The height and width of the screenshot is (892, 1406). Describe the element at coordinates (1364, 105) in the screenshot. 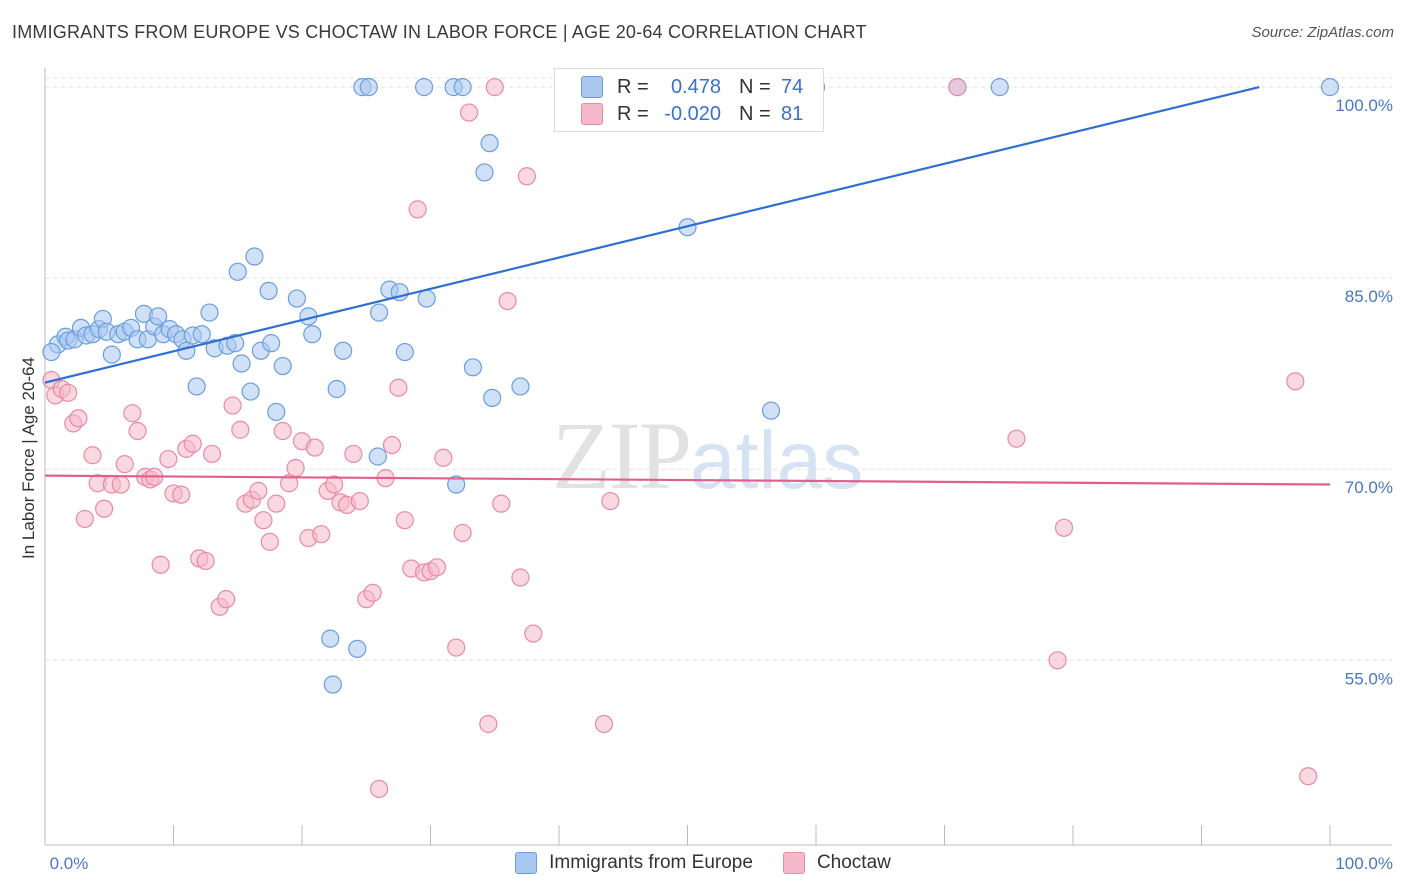

I see `y-tick-label: 100.0%` at that location.